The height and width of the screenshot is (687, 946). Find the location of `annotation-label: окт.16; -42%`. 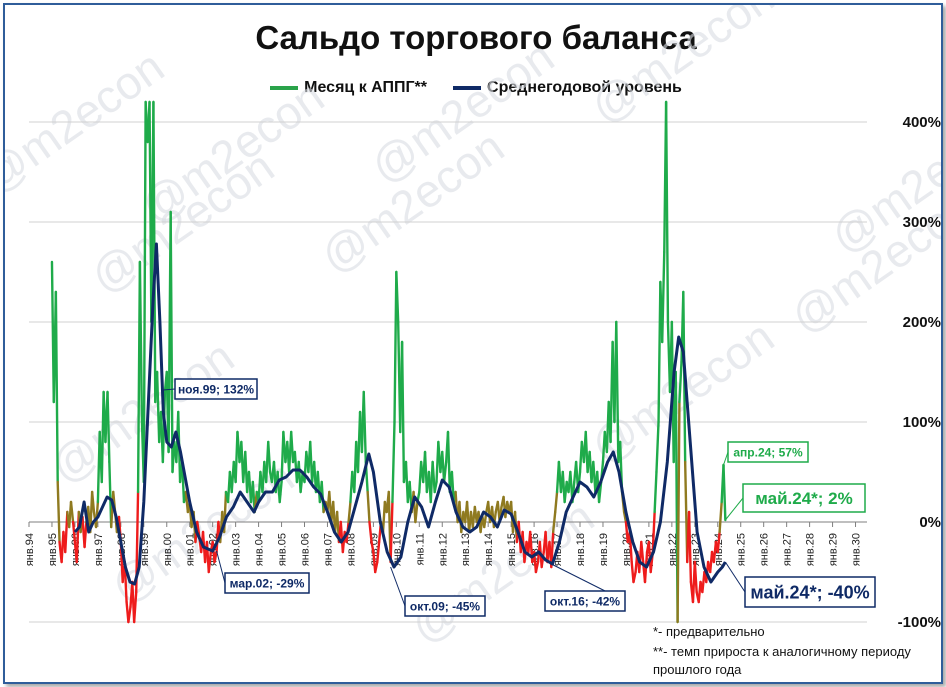

annotation-label: окт.16; -42% is located at coordinates (585, 601).